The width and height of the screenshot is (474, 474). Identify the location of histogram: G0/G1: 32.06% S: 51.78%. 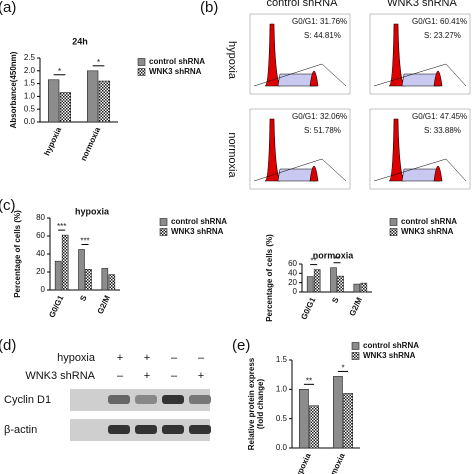
(300, 149).